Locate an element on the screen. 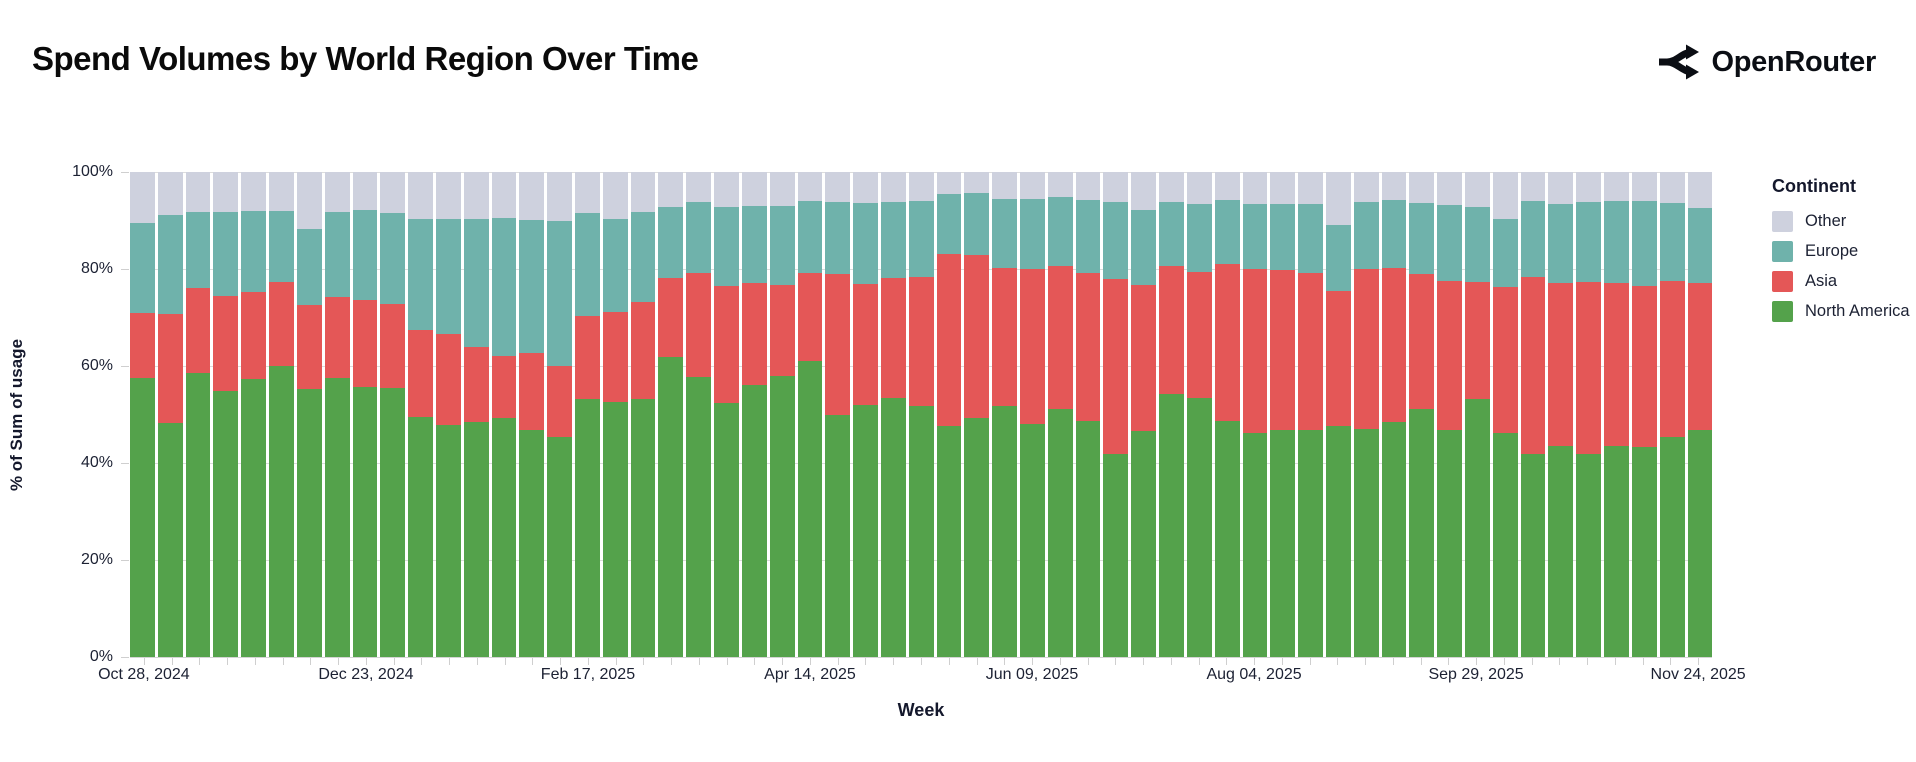  bar-week-aug-25-2025 is located at coordinates (1338, 414).